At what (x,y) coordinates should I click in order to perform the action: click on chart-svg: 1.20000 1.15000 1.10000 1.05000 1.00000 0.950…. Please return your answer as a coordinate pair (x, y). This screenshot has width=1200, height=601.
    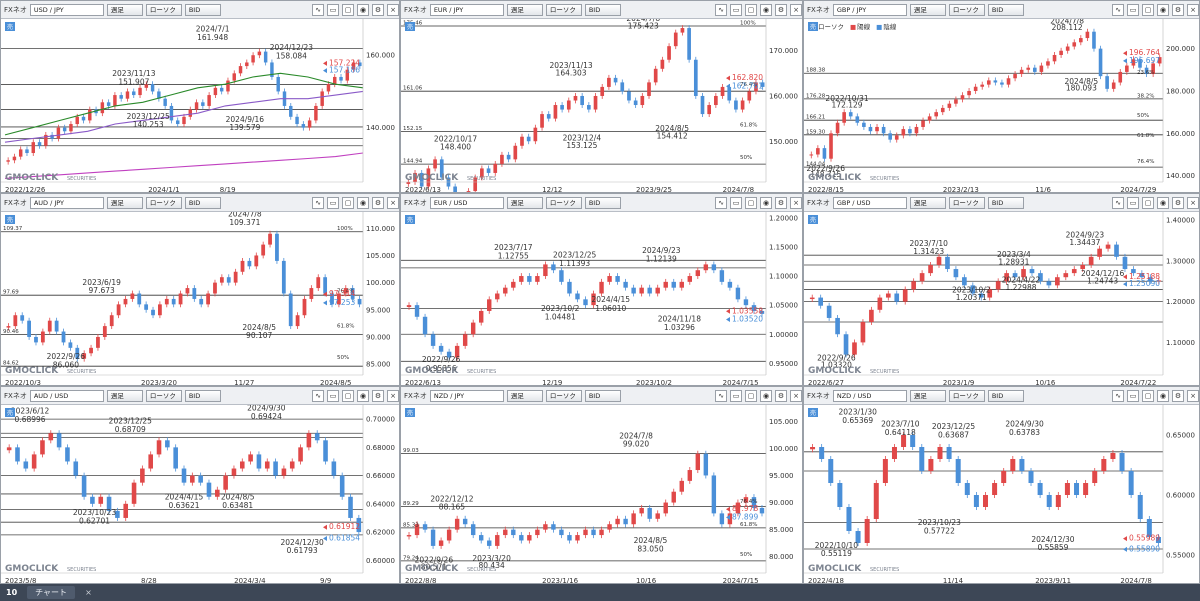
    Looking at the image, I should click on (602, 299).